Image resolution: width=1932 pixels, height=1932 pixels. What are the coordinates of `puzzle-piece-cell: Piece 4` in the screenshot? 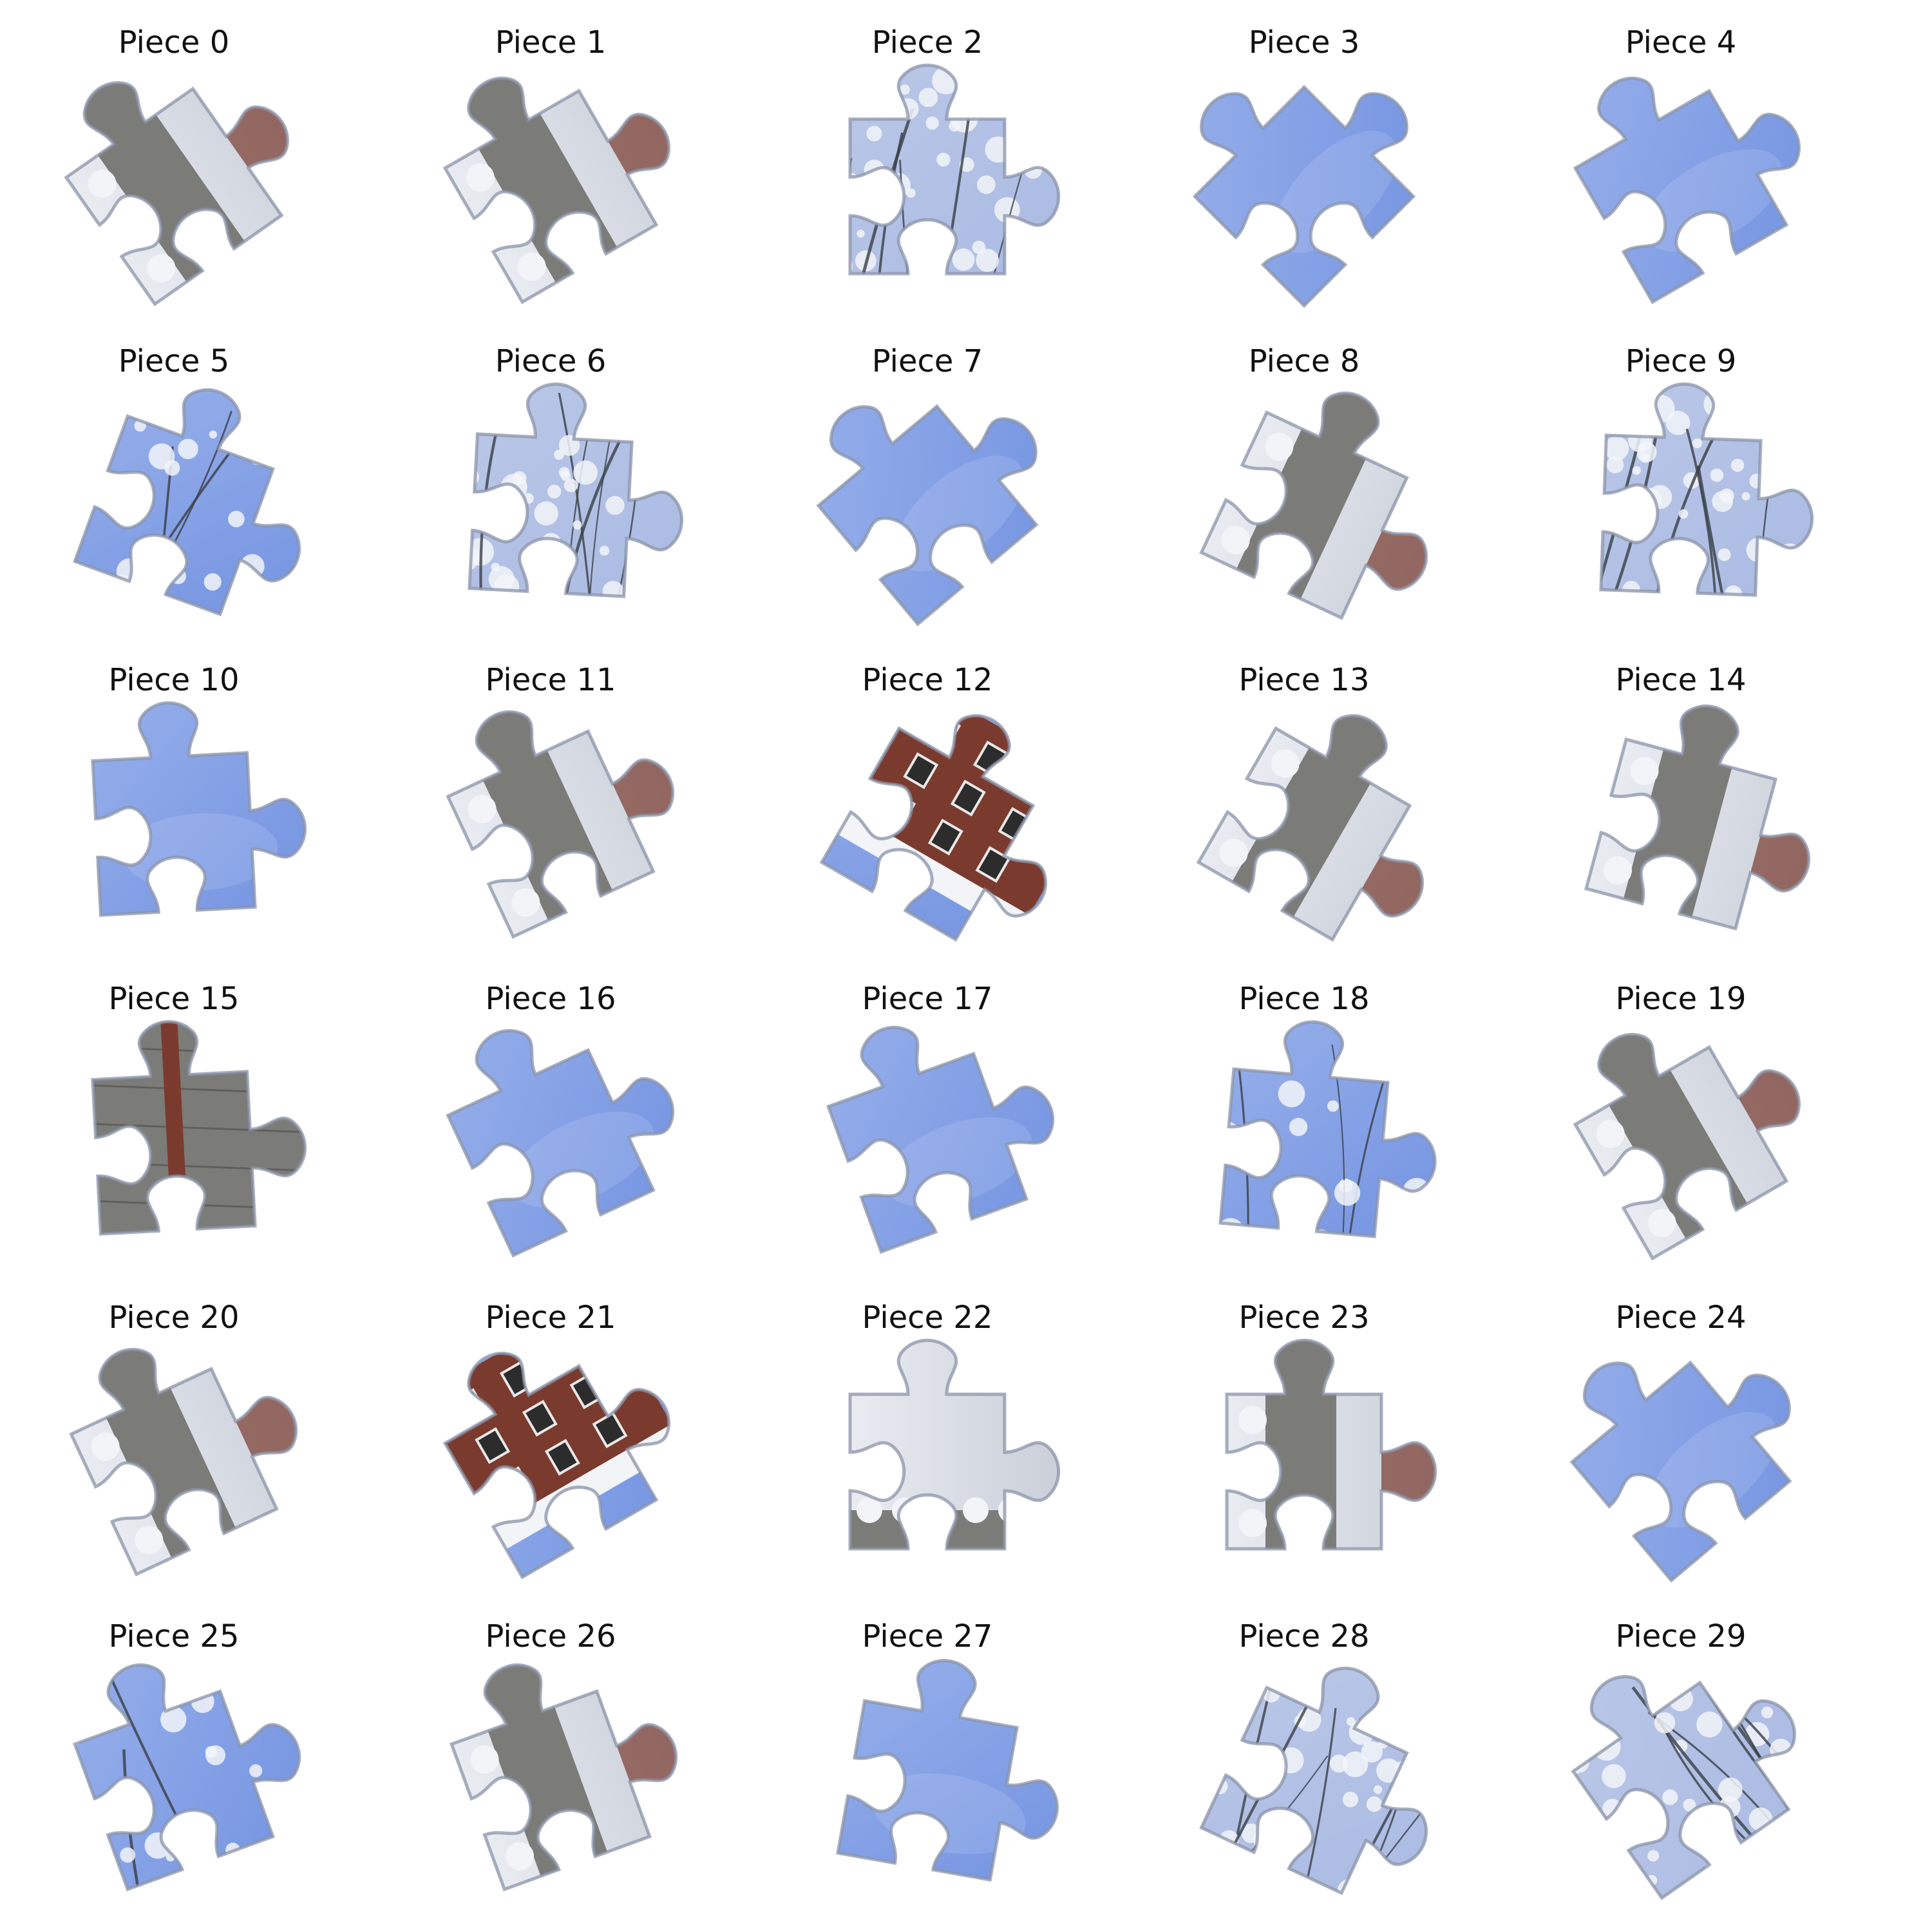 It's located at (1681, 173).